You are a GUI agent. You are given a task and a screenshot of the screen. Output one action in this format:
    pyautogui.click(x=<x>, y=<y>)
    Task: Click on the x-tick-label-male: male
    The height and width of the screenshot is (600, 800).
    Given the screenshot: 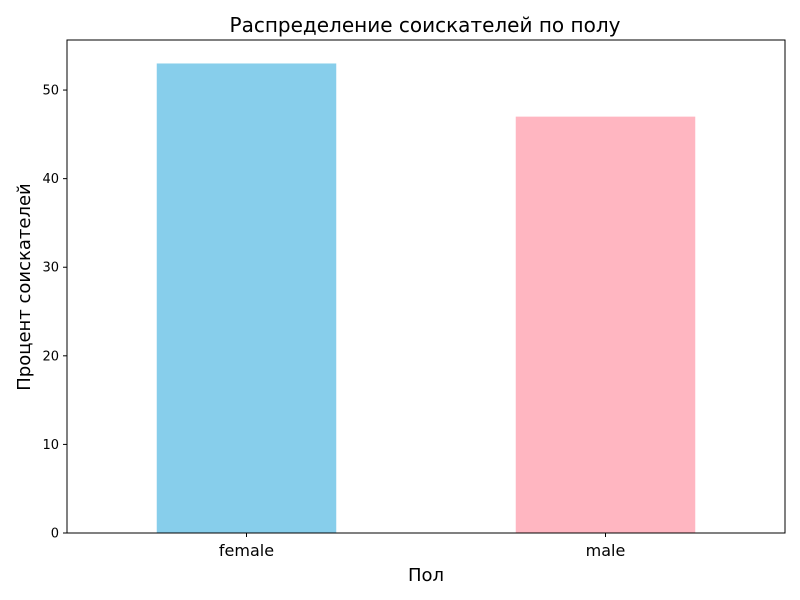 What is the action you would take?
    pyautogui.click(x=606, y=550)
    